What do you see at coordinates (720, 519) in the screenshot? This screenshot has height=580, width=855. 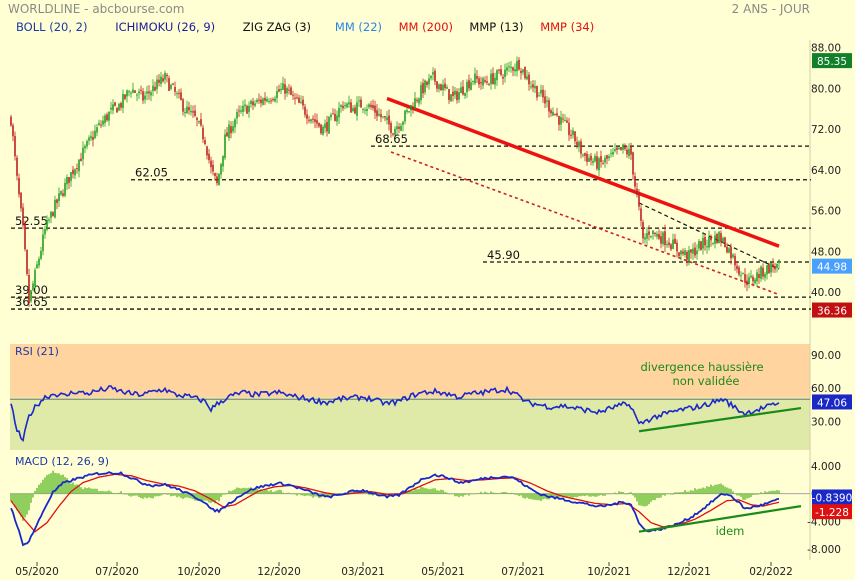 I see `macd-support-line` at bounding box center [720, 519].